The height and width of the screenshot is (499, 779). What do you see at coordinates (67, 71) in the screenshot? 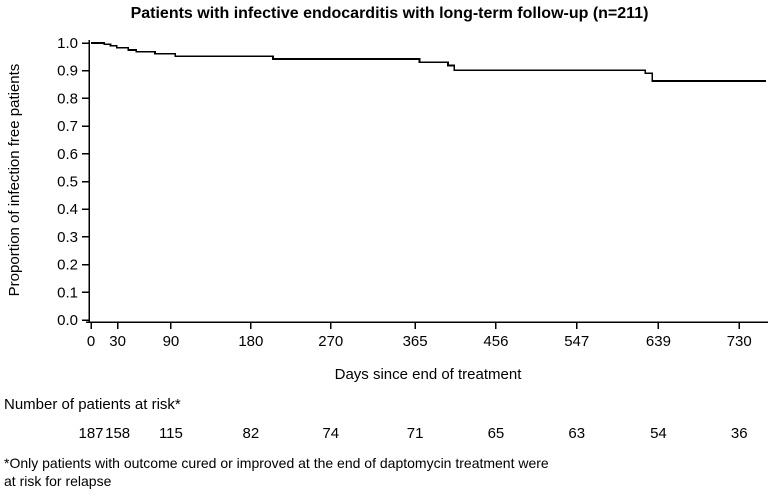
I see `y-tick-label: 0.9` at bounding box center [67, 71].